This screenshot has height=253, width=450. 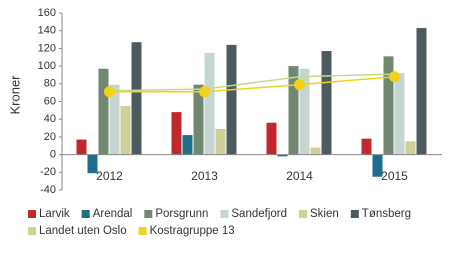 I want to click on y-tick-label: 40, so click(x=50, y=119).